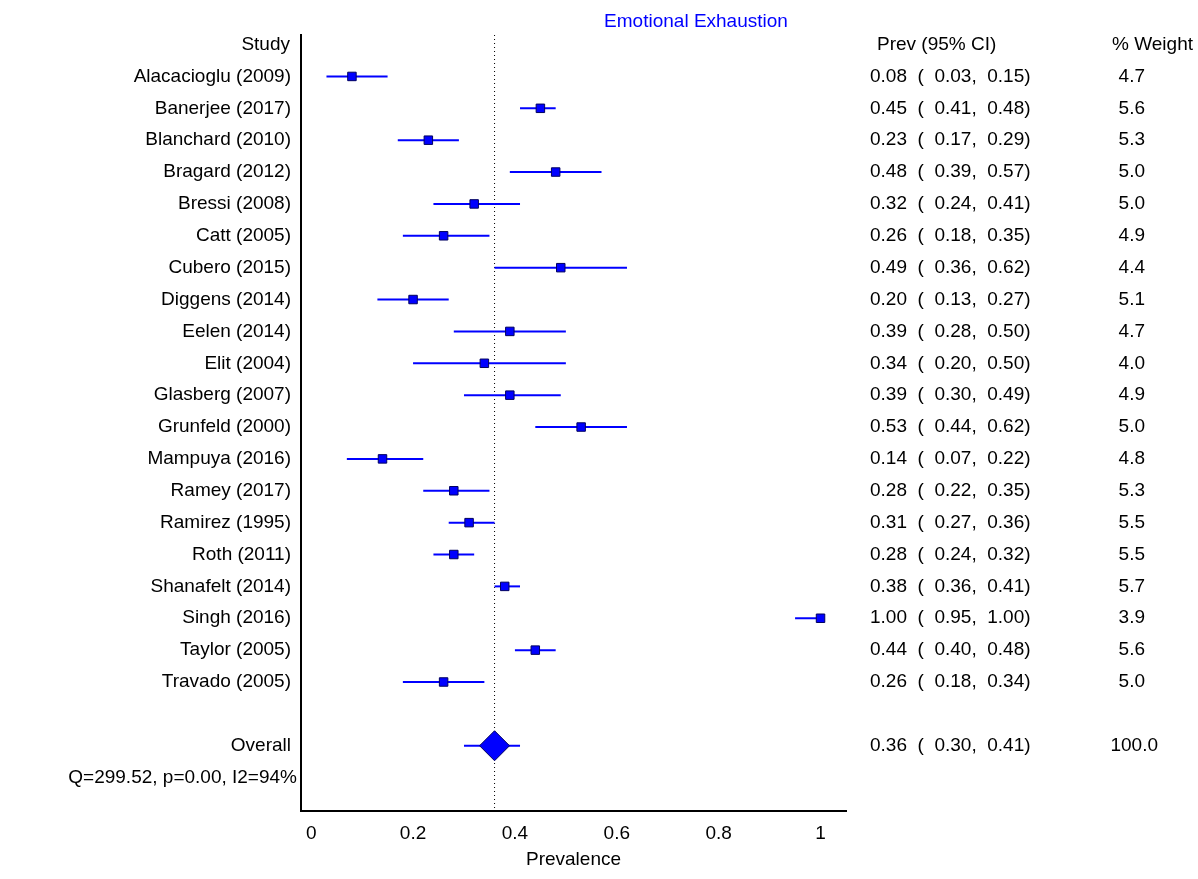  I want to click on data-label: 0.53 ( 0.44, 0.62), so click(950, 426).